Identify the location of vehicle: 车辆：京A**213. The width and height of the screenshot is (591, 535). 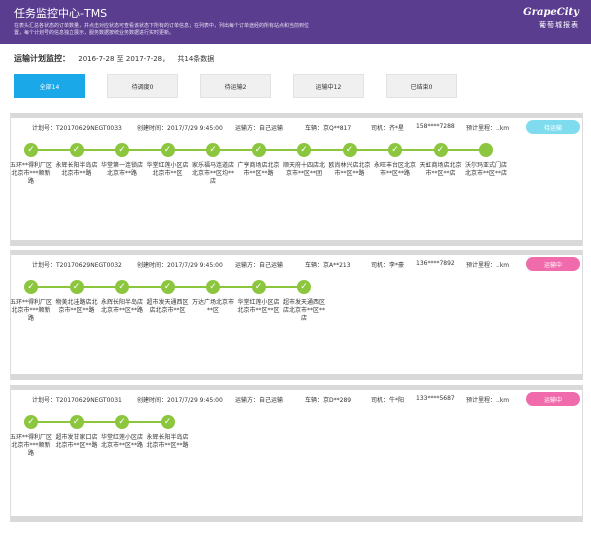
(328, 265).